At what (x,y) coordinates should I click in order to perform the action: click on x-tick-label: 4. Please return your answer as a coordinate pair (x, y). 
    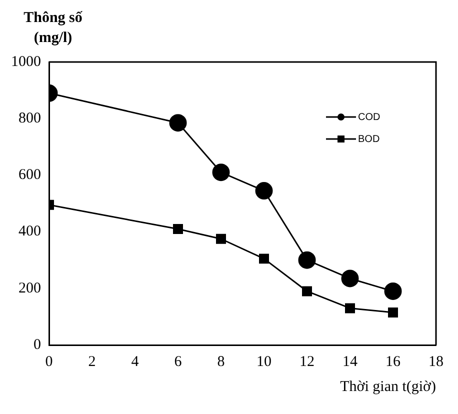
    Looking at the image, I should click on (135, 362).